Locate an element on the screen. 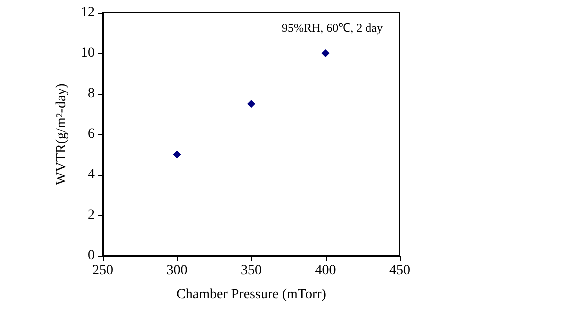 This screenshot has width=579, height=323. y-tick-label: 10 is located at coordinates (88, 53).